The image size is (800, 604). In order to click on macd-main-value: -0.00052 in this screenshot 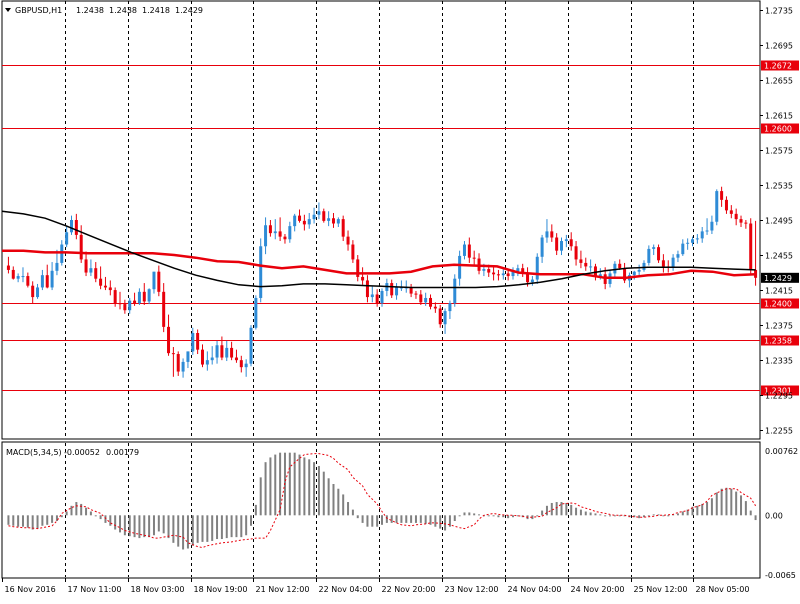, I will do `click(82, 452)`.